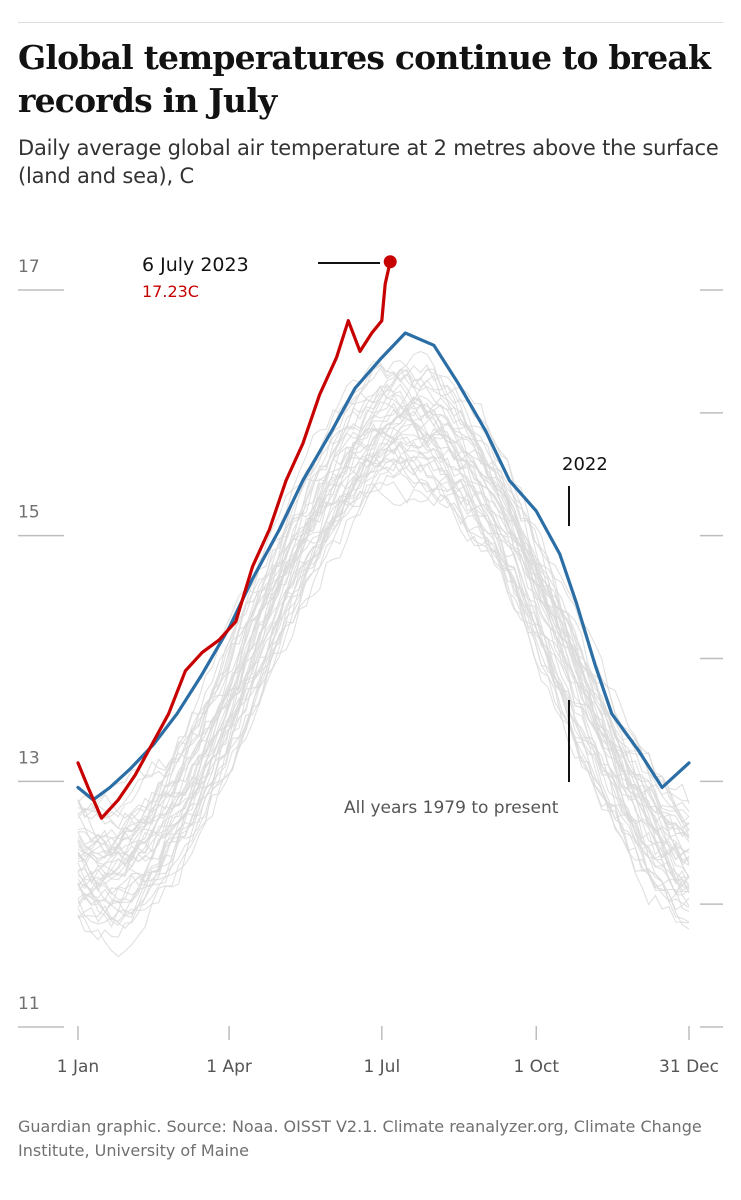 The image size is (741, 1200). Describe the element at coordinates (29, 513) in the screenshot. I see `y-tick-label: 15` at that location.